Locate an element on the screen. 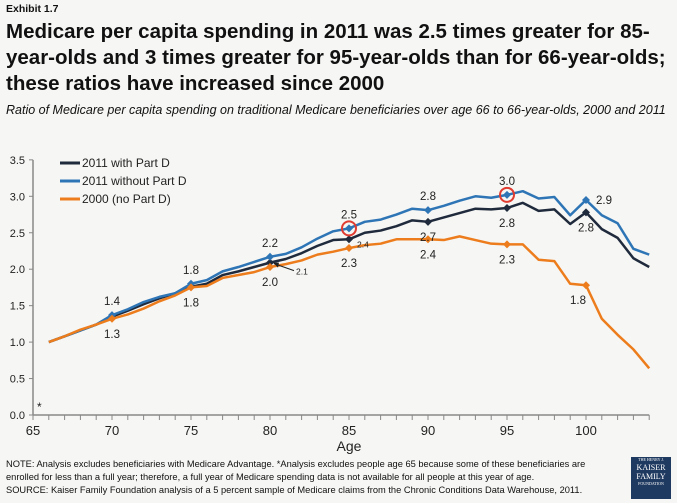 This screenshot has width=677, height=503. y-tick-label: 3.0 is located at coordinates (17, 197).